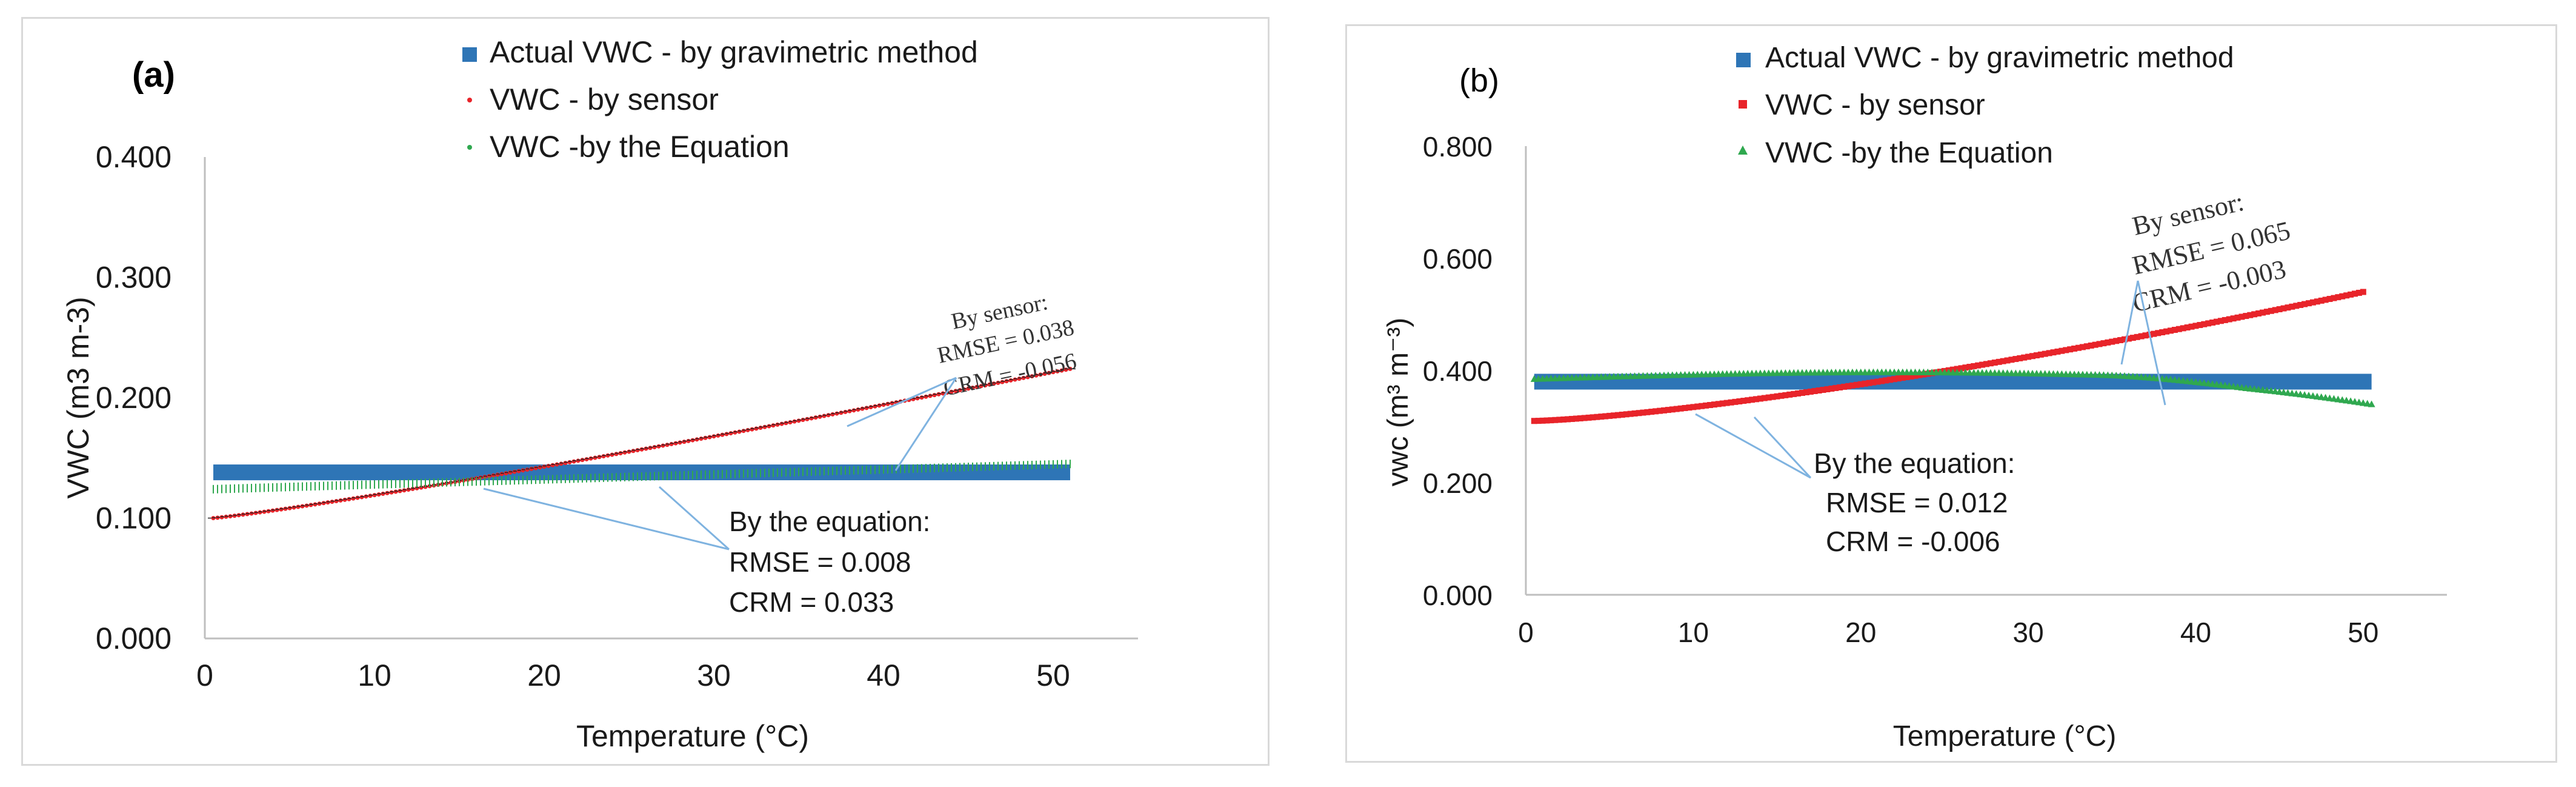 The image size is (2576, 787). What do you see at coordinates (2005, 736) in the screenshot?
I see `x-axis-label-b: Temperature (°C)` at bounding box center [2005, 736].